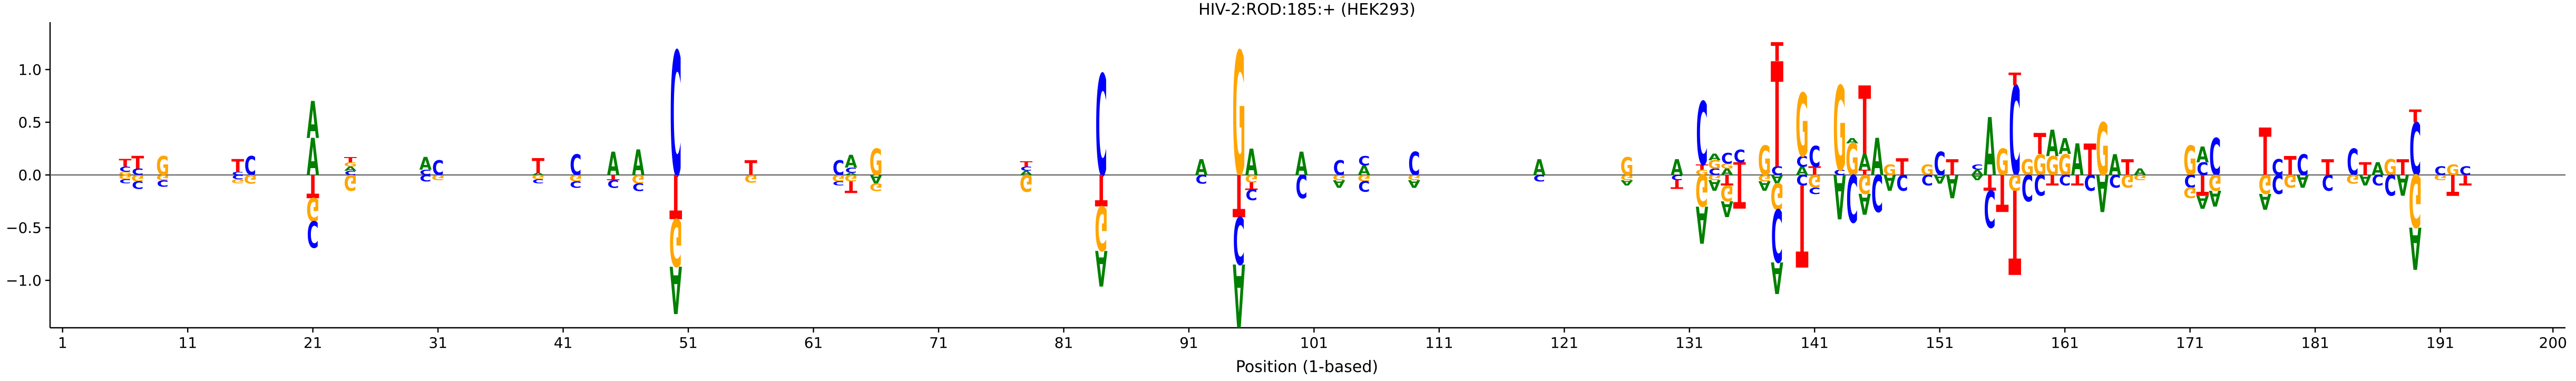  I want to click on chart-title: HIV-2:ROD:185:+ (HEK293), so click(1307, 10).